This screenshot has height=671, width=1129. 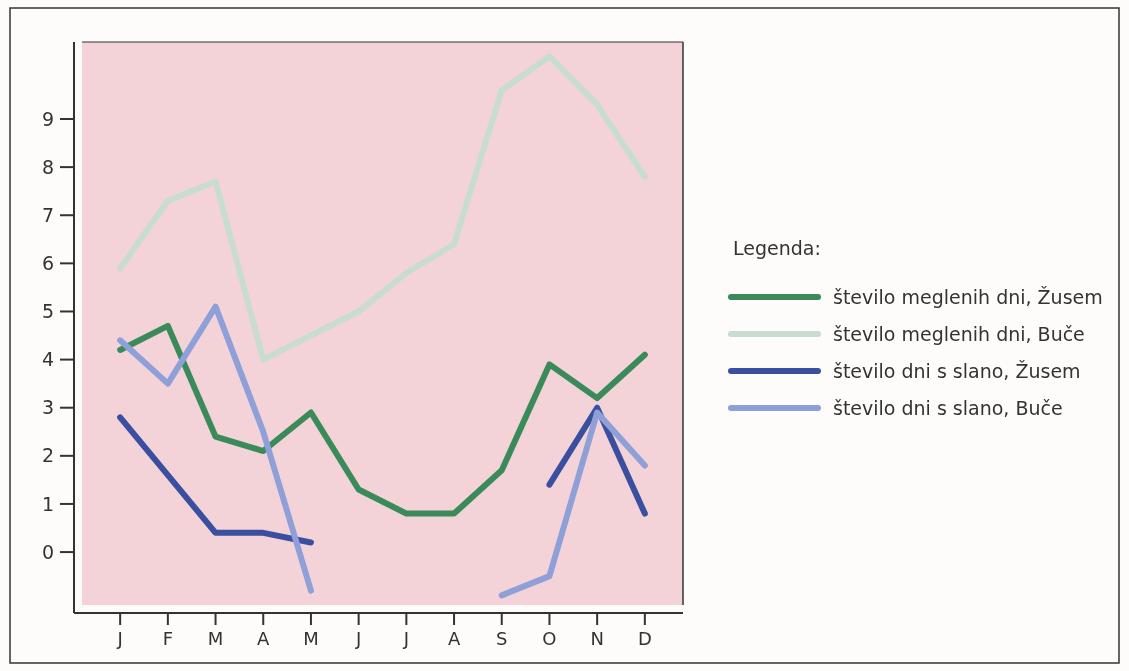 I want to click on y-tick-label: 5, so click(x=47, y=311).